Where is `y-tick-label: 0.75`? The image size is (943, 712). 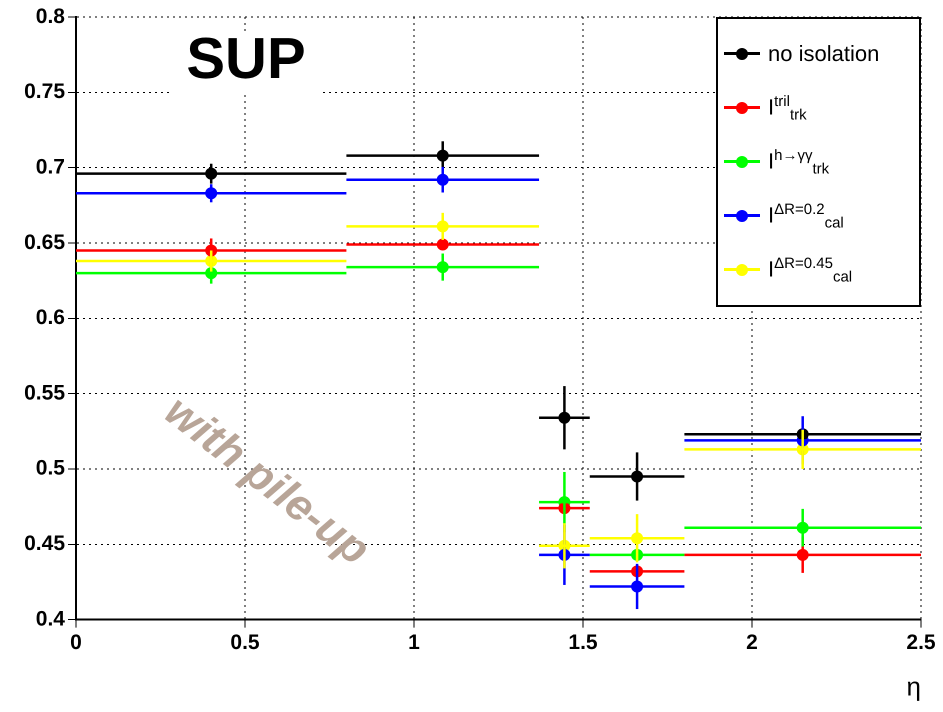 y-tick-label: 0.75 is located at coordinates (45, 92).